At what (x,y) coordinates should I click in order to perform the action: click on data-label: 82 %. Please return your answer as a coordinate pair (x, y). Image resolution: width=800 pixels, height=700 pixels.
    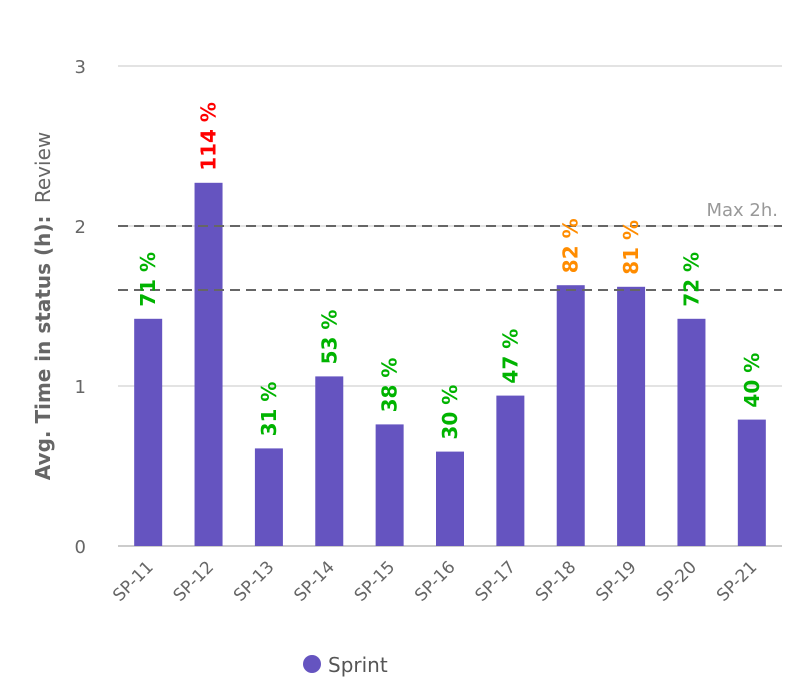
    Looking at the image, I should click on (571, 245).